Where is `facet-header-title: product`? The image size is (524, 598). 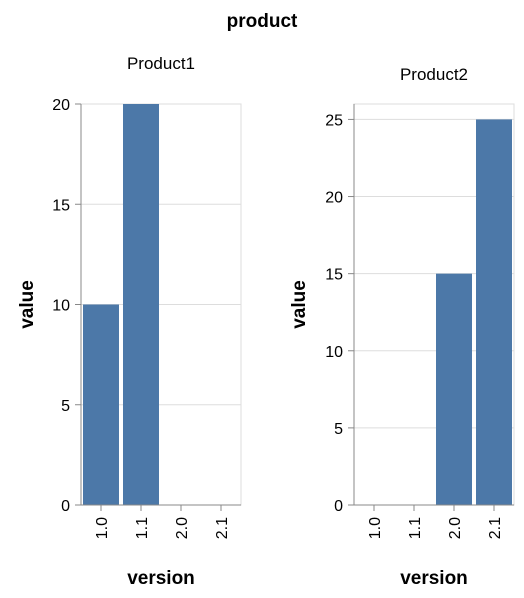
facet-header-title: product is located at coordinates (262, 21).